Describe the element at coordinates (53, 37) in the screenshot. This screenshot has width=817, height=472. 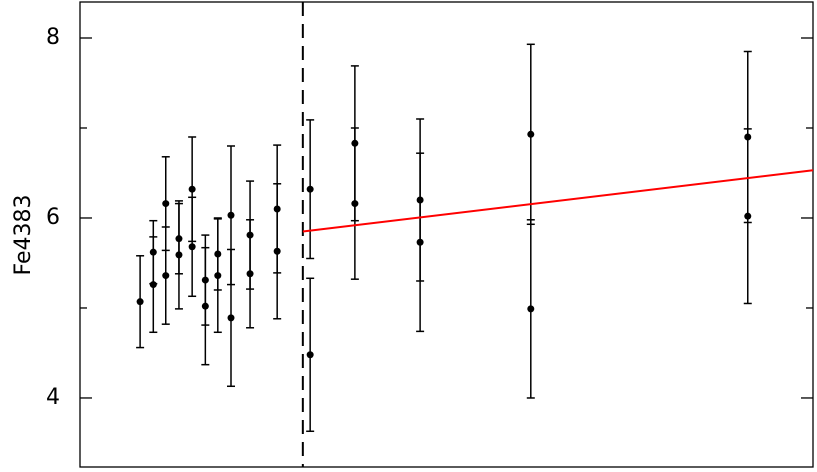
I see `y-tick-label: 8` at that location.